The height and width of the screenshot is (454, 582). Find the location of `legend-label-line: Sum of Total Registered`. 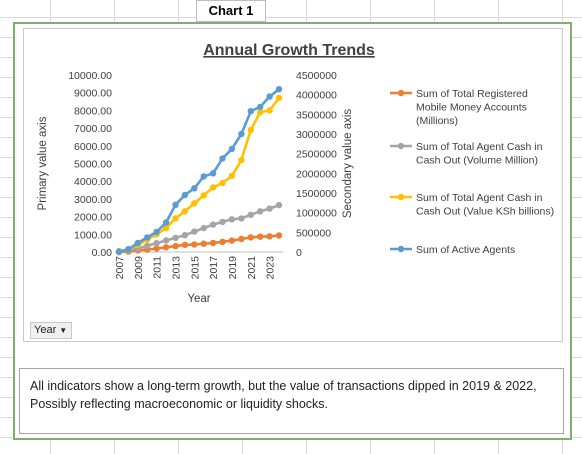

legend-label-line: Sum of Total Registered is located at coordinates (472, 94).